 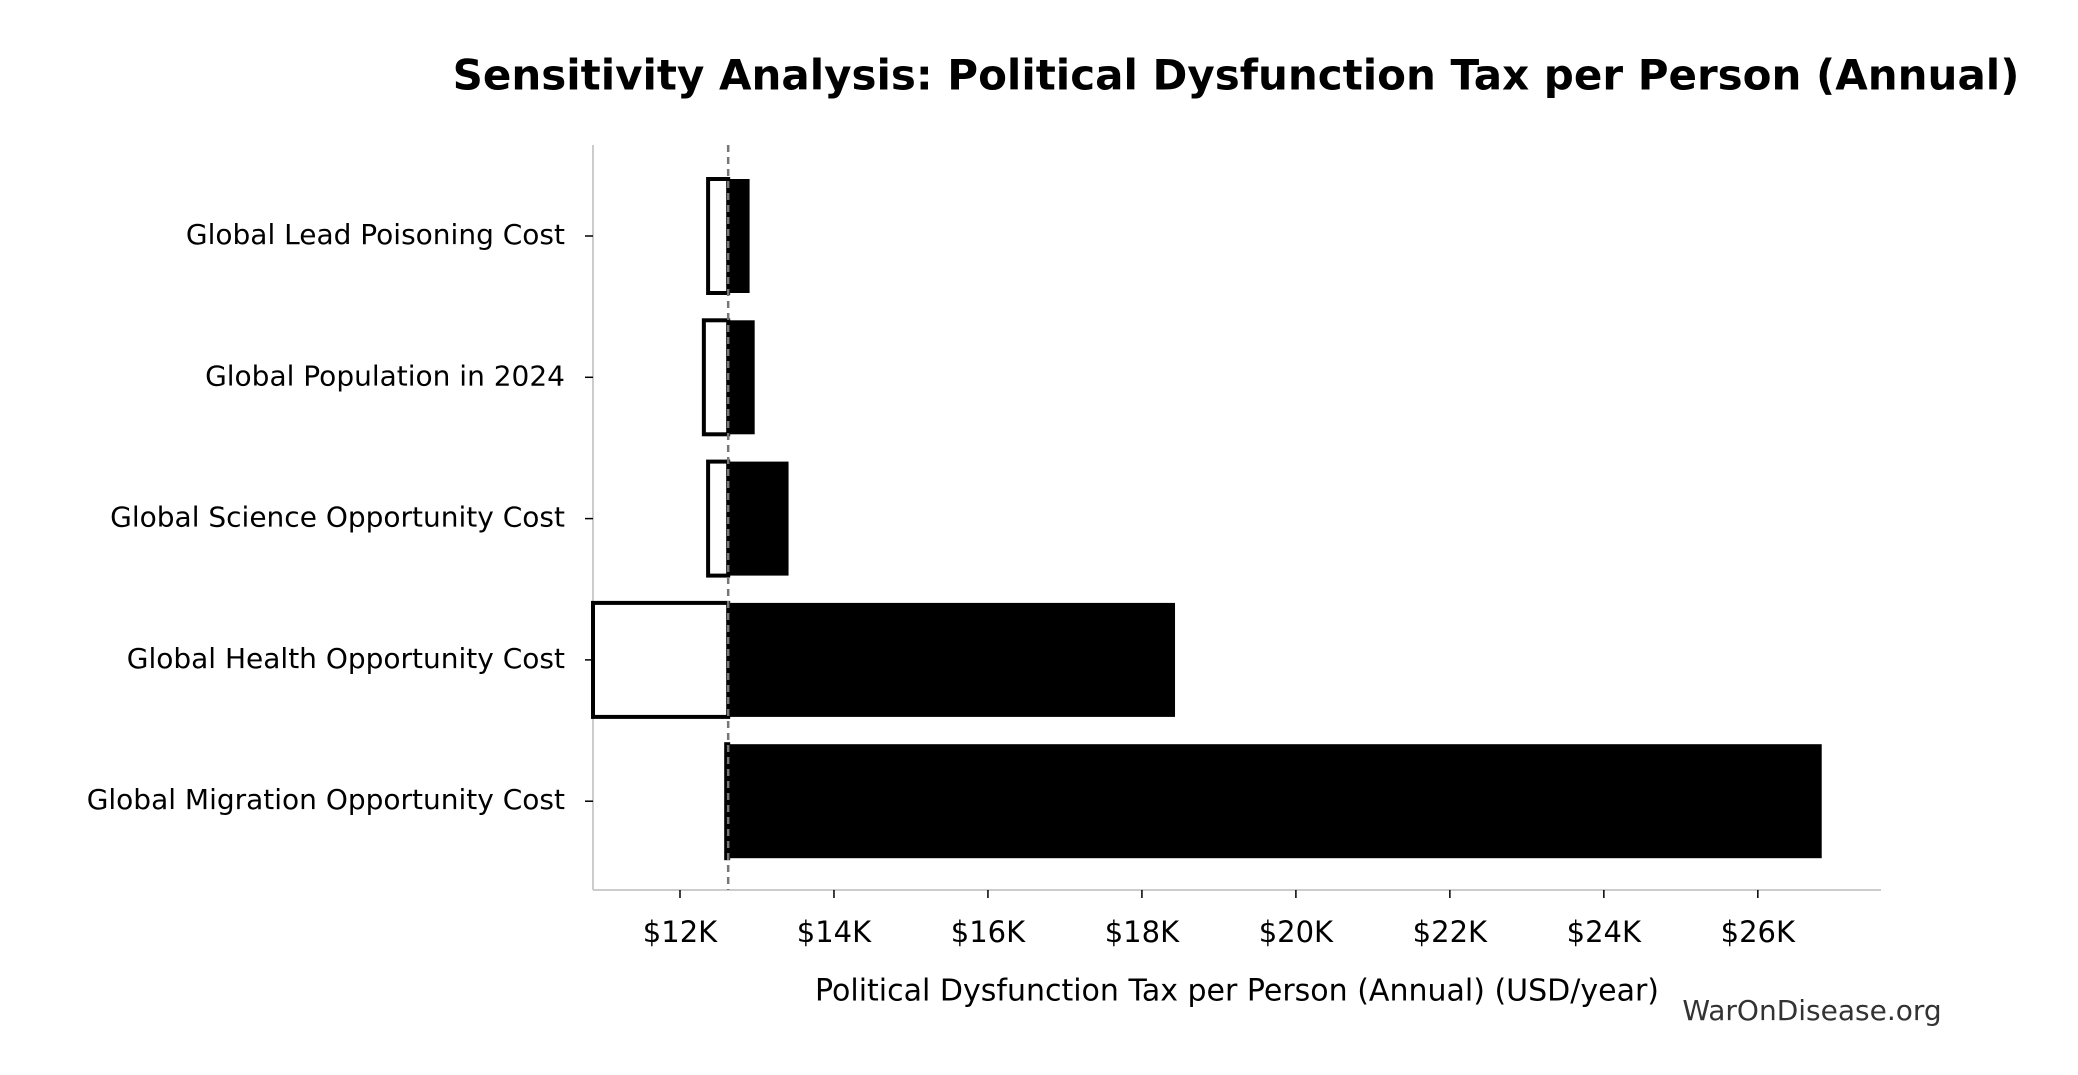 I want to click on y-tick-label: Global Health Opportunity Cost, so click(x=346, y=658).